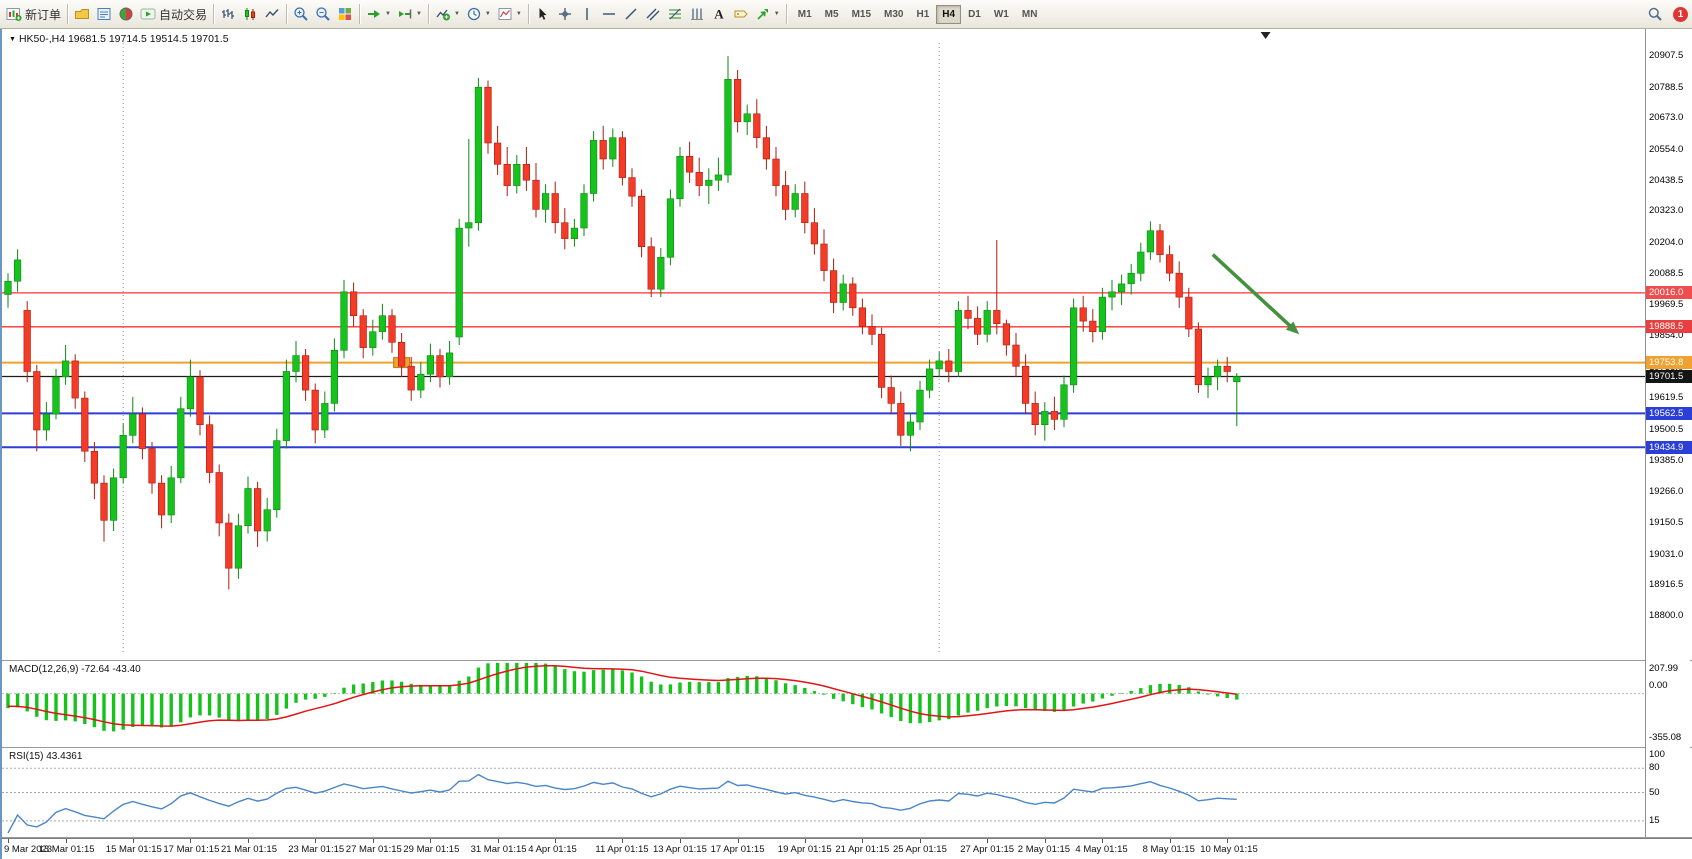 The width and height of the screenshot is (1692, 859). I want to click on tile-windows-icon, so click(345, 14).